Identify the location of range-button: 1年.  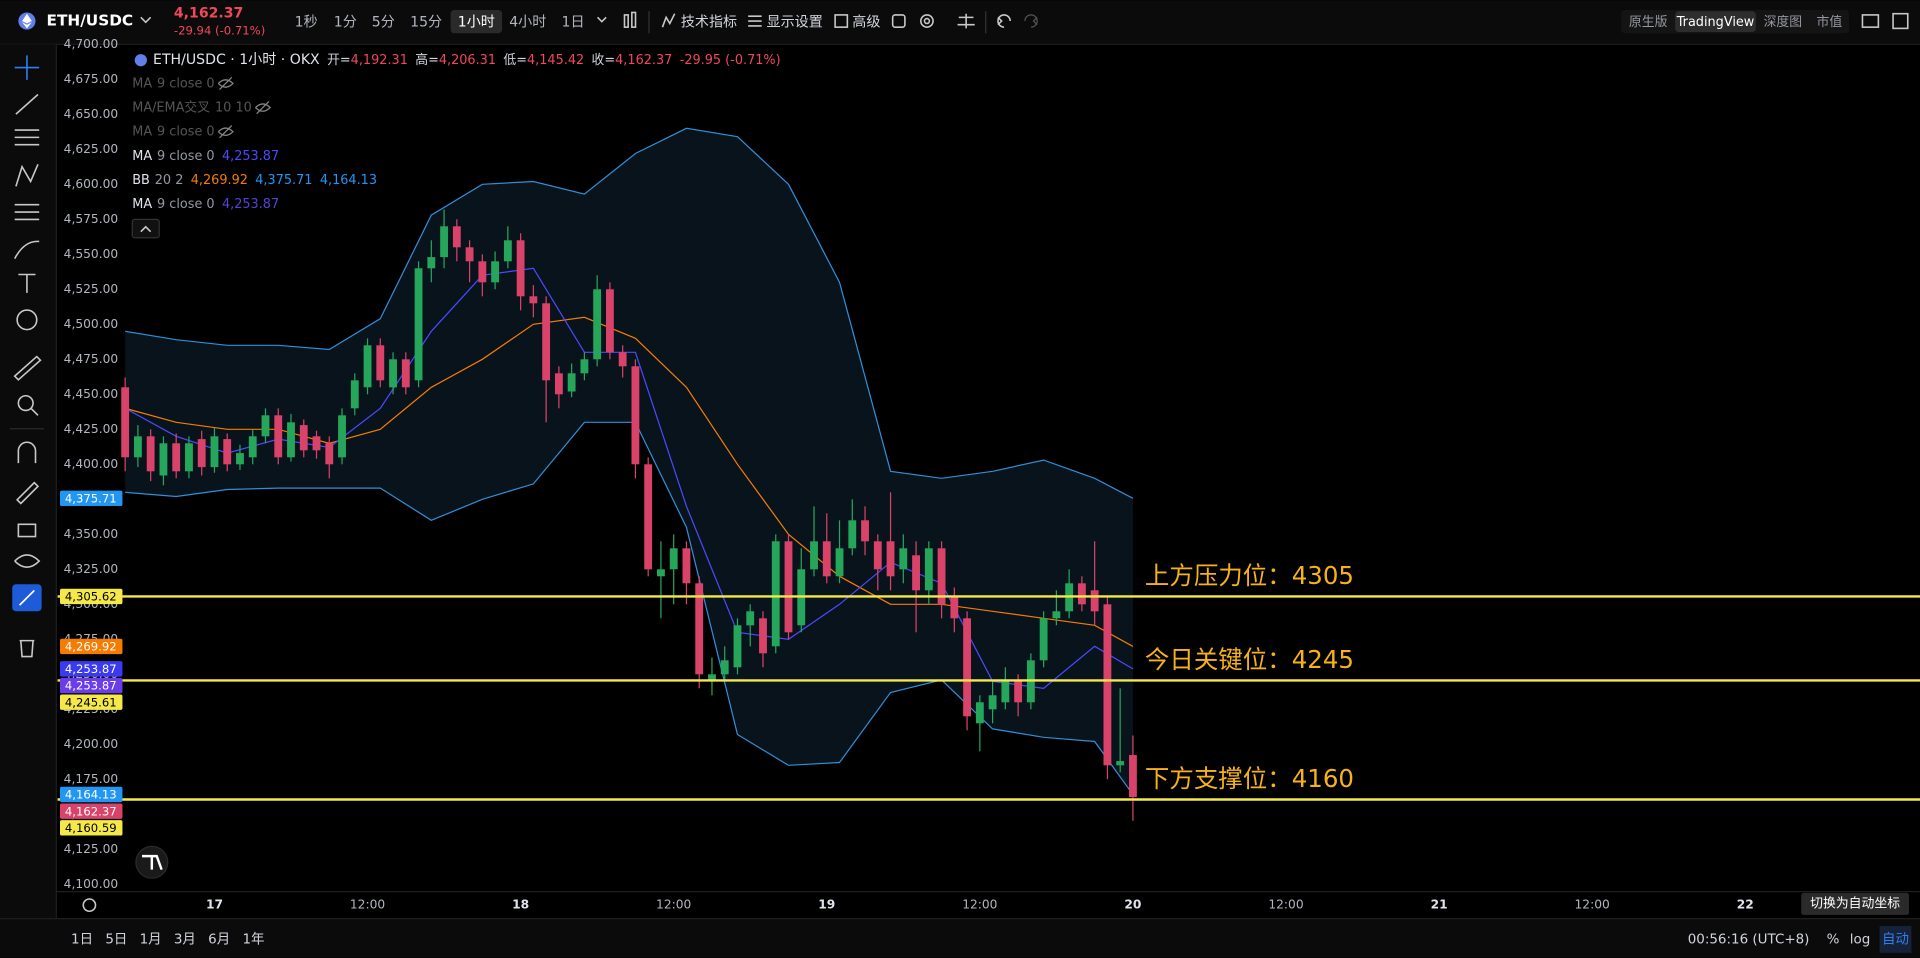
(253, 939).